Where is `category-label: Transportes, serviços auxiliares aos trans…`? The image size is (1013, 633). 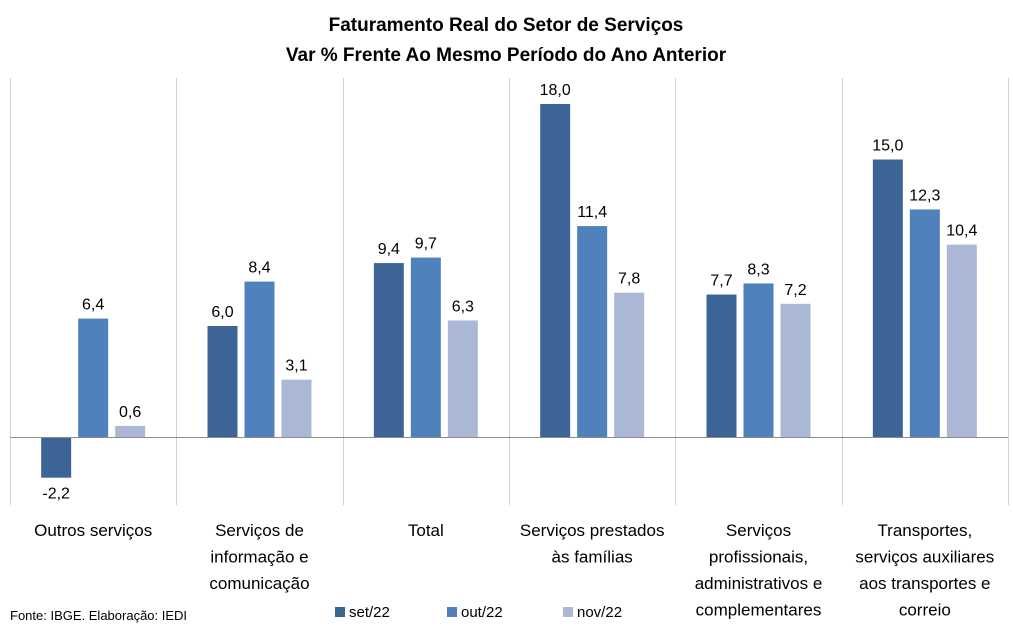 category-label: Transportes, serviços auxiliares aos trans… is located at coordinates (924, 570).